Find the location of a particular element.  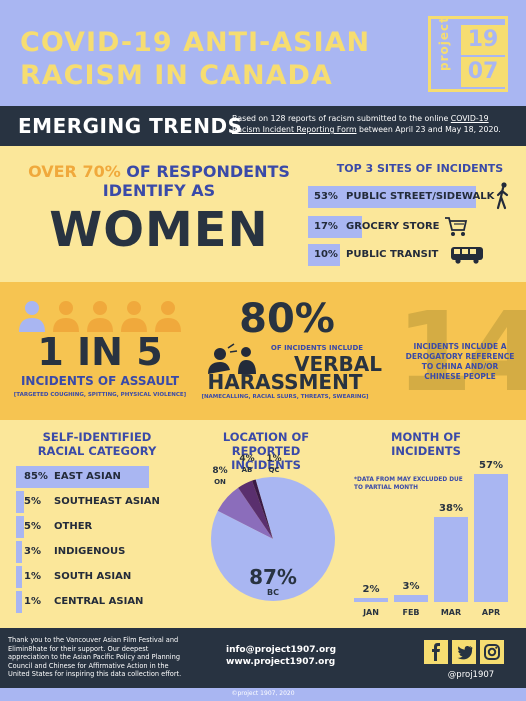

pie-slice-bc is located at coordinates (273, 539).